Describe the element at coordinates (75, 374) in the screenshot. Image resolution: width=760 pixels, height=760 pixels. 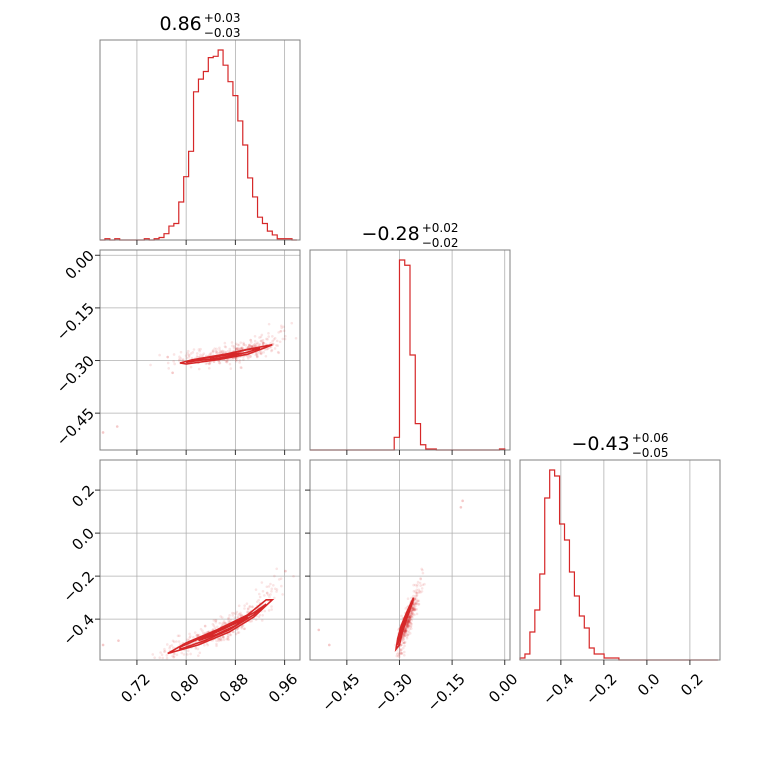
I see `y-tick-label-scatter-0-1-1: −0.30` at that location.